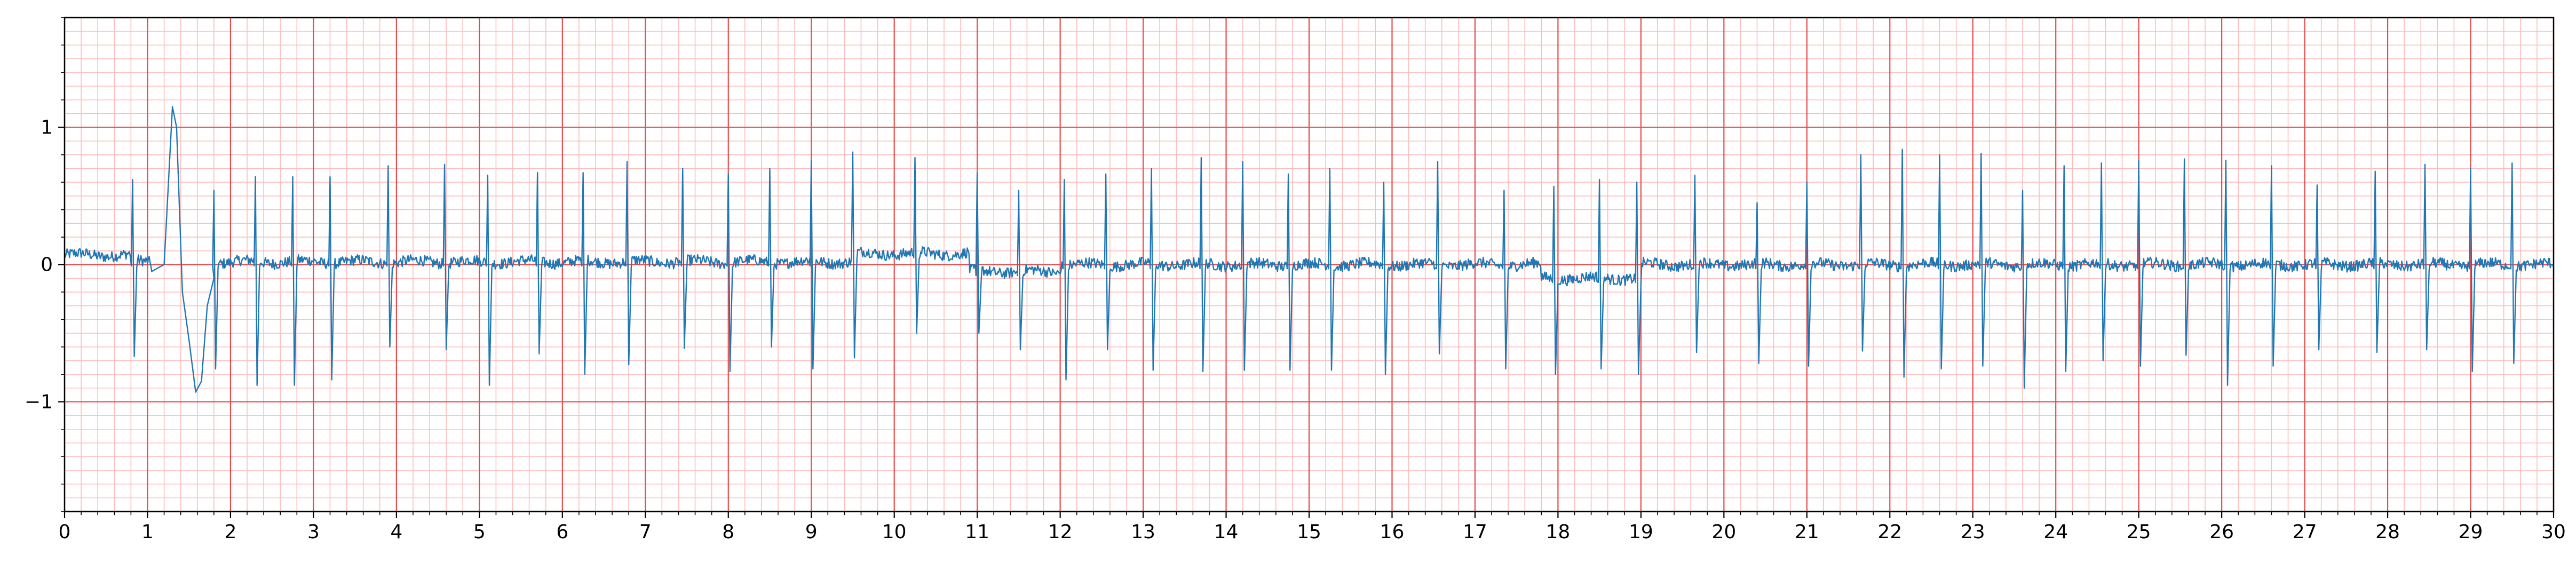 Image resolution: width=2576 pixels, height=566 pixels. Describe the element at coordinates (147, 532) in the screenshot. I see `x-tick-label: 1` at that location.